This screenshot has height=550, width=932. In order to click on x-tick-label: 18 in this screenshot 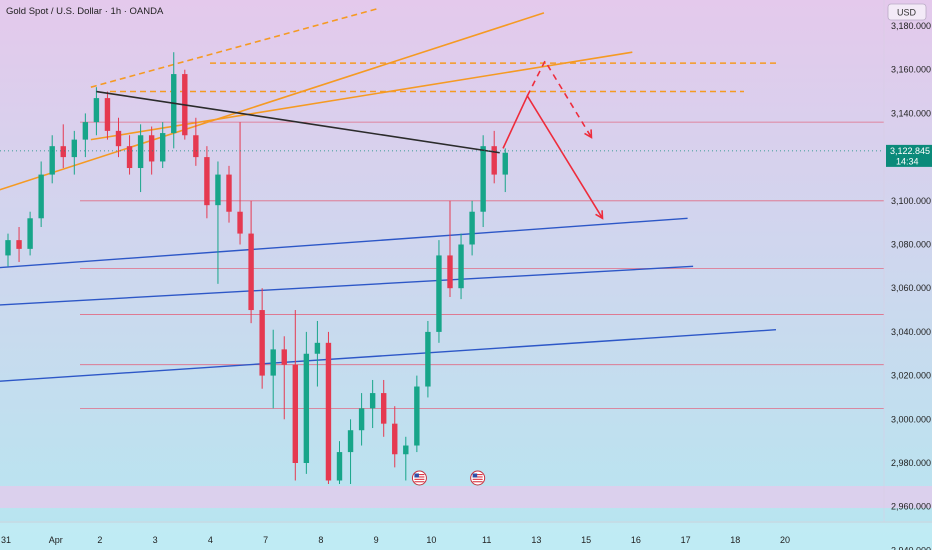, I will do `click(735, 540)`.